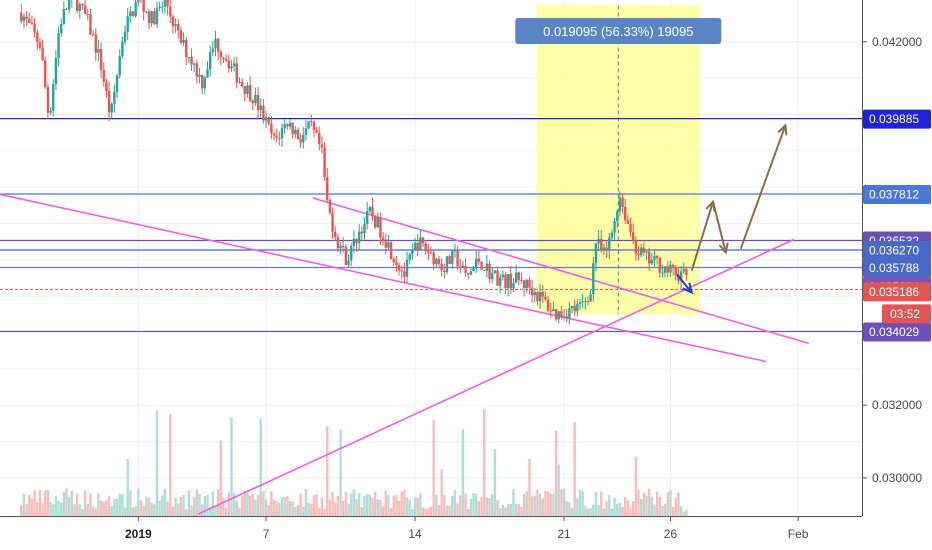 The height and width of the screenshot is (550, 932). I want to click on level-tag-4-text: 0.035788, so click(894, 268).